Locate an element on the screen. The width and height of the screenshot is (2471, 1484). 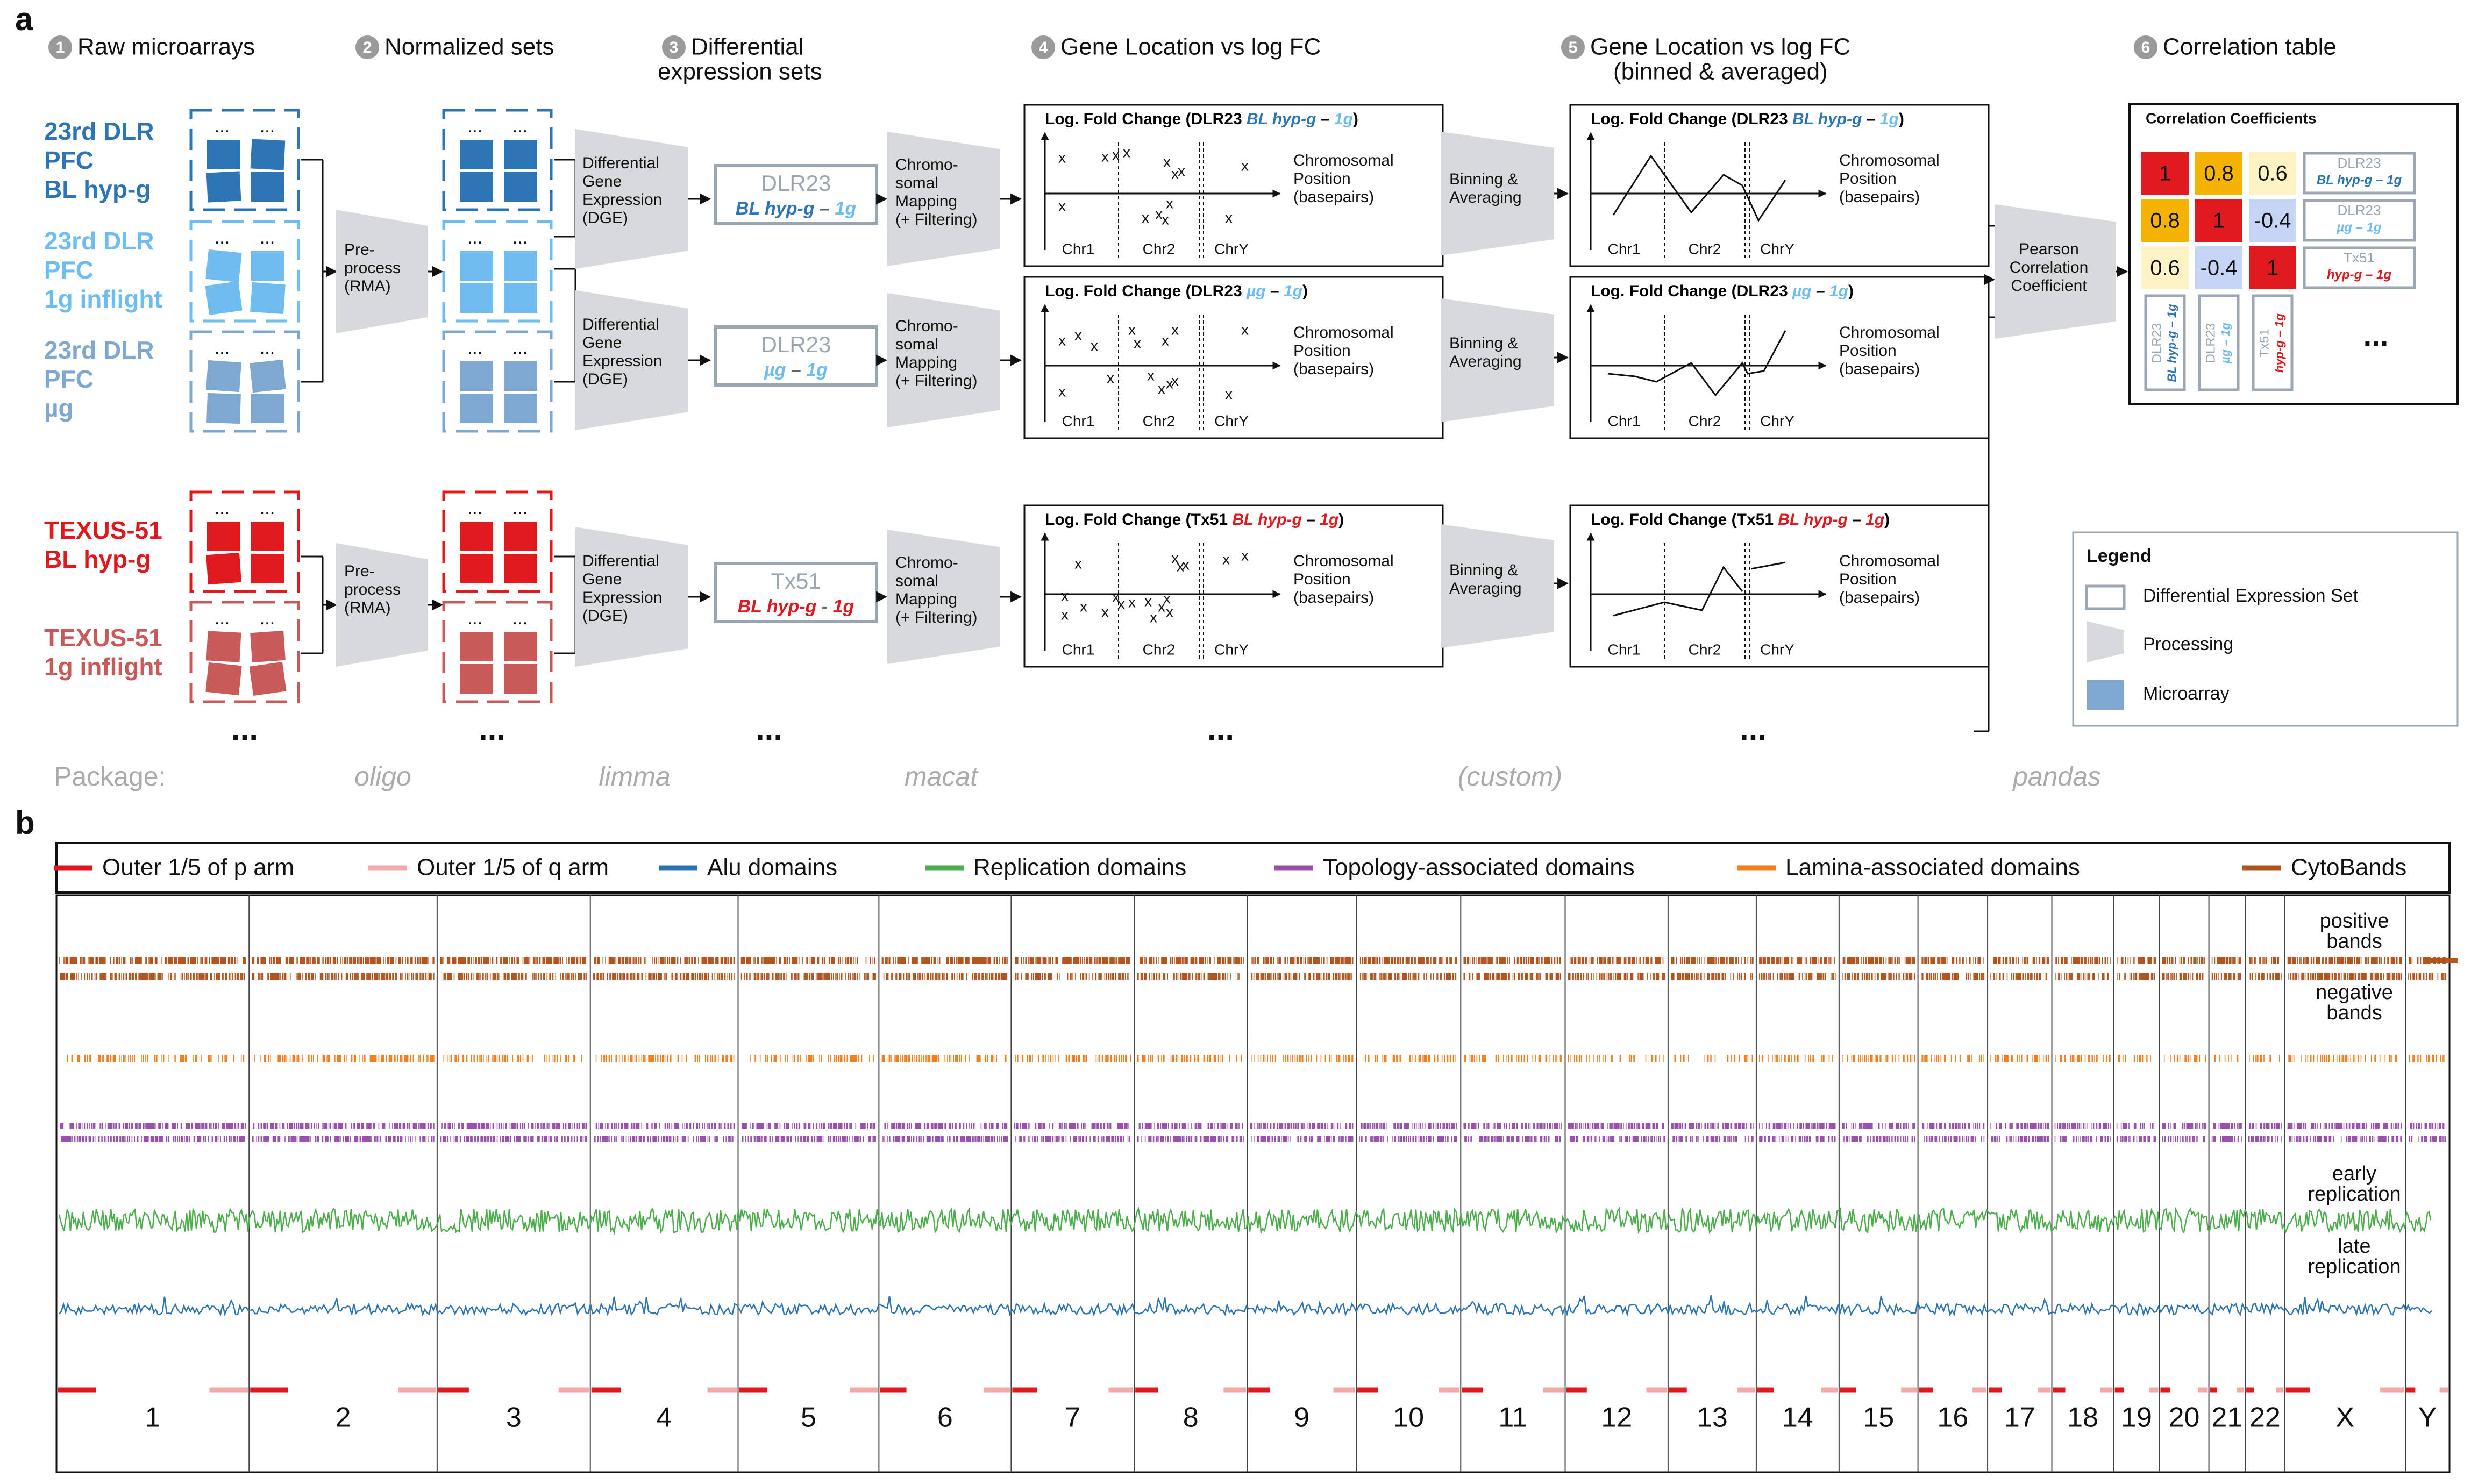
chromosome-label: 16 is located at coordinates (1952, 1417).